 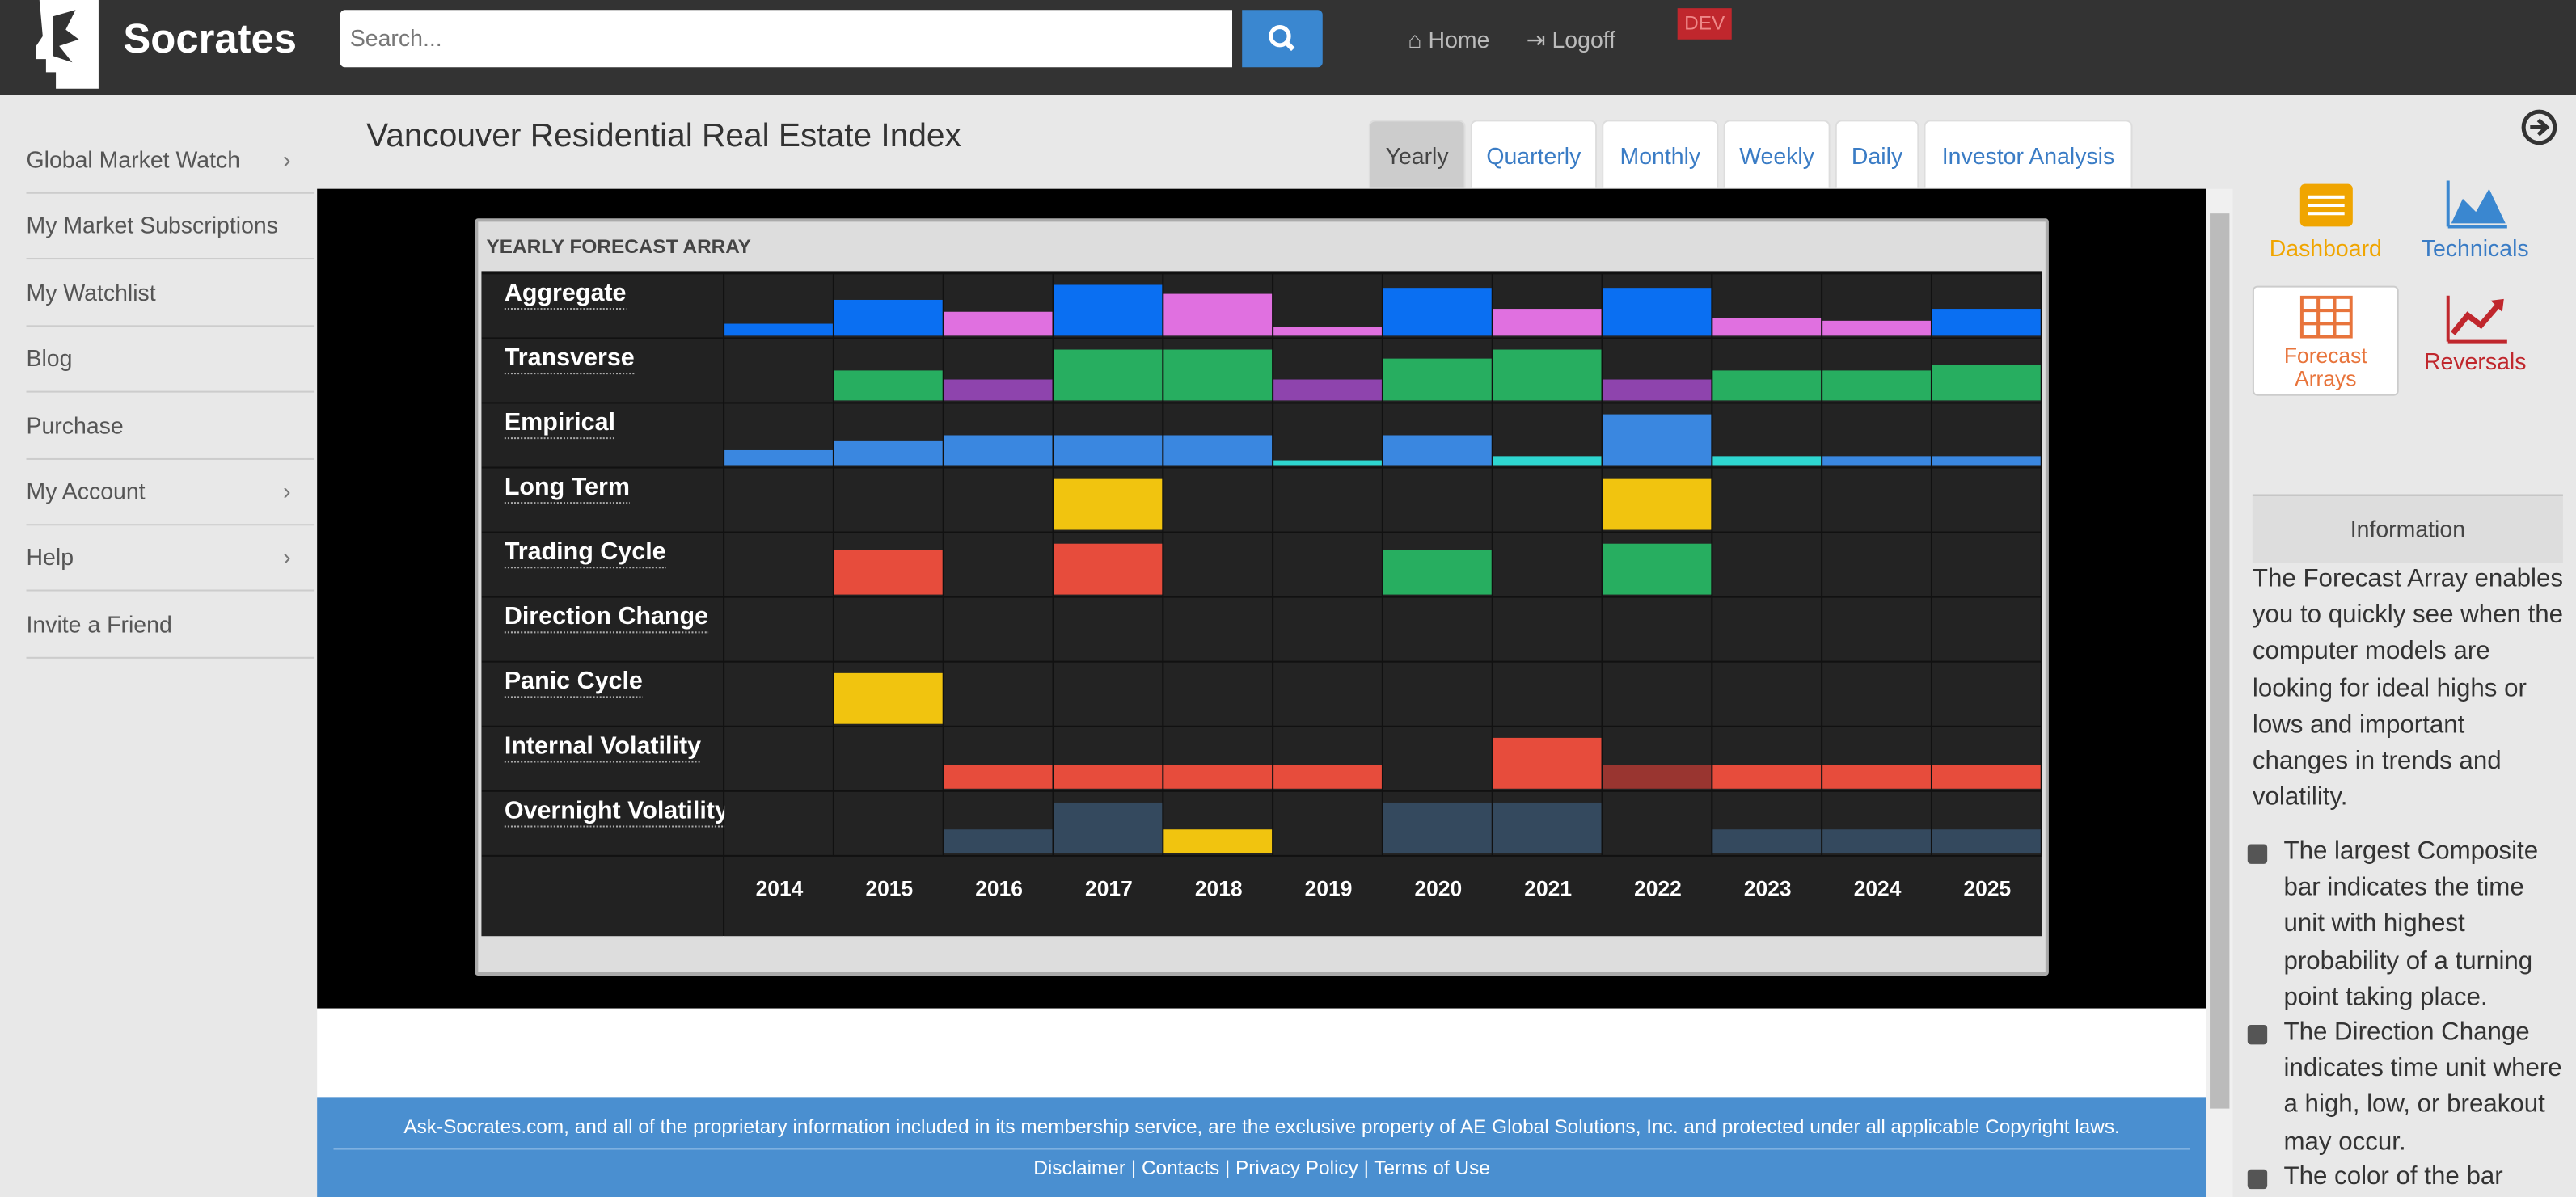 What do you see at coordinates (2028, 154) in the screenshot?
I see `tab: Investor Analysis` at bounding box center [2028, 154].